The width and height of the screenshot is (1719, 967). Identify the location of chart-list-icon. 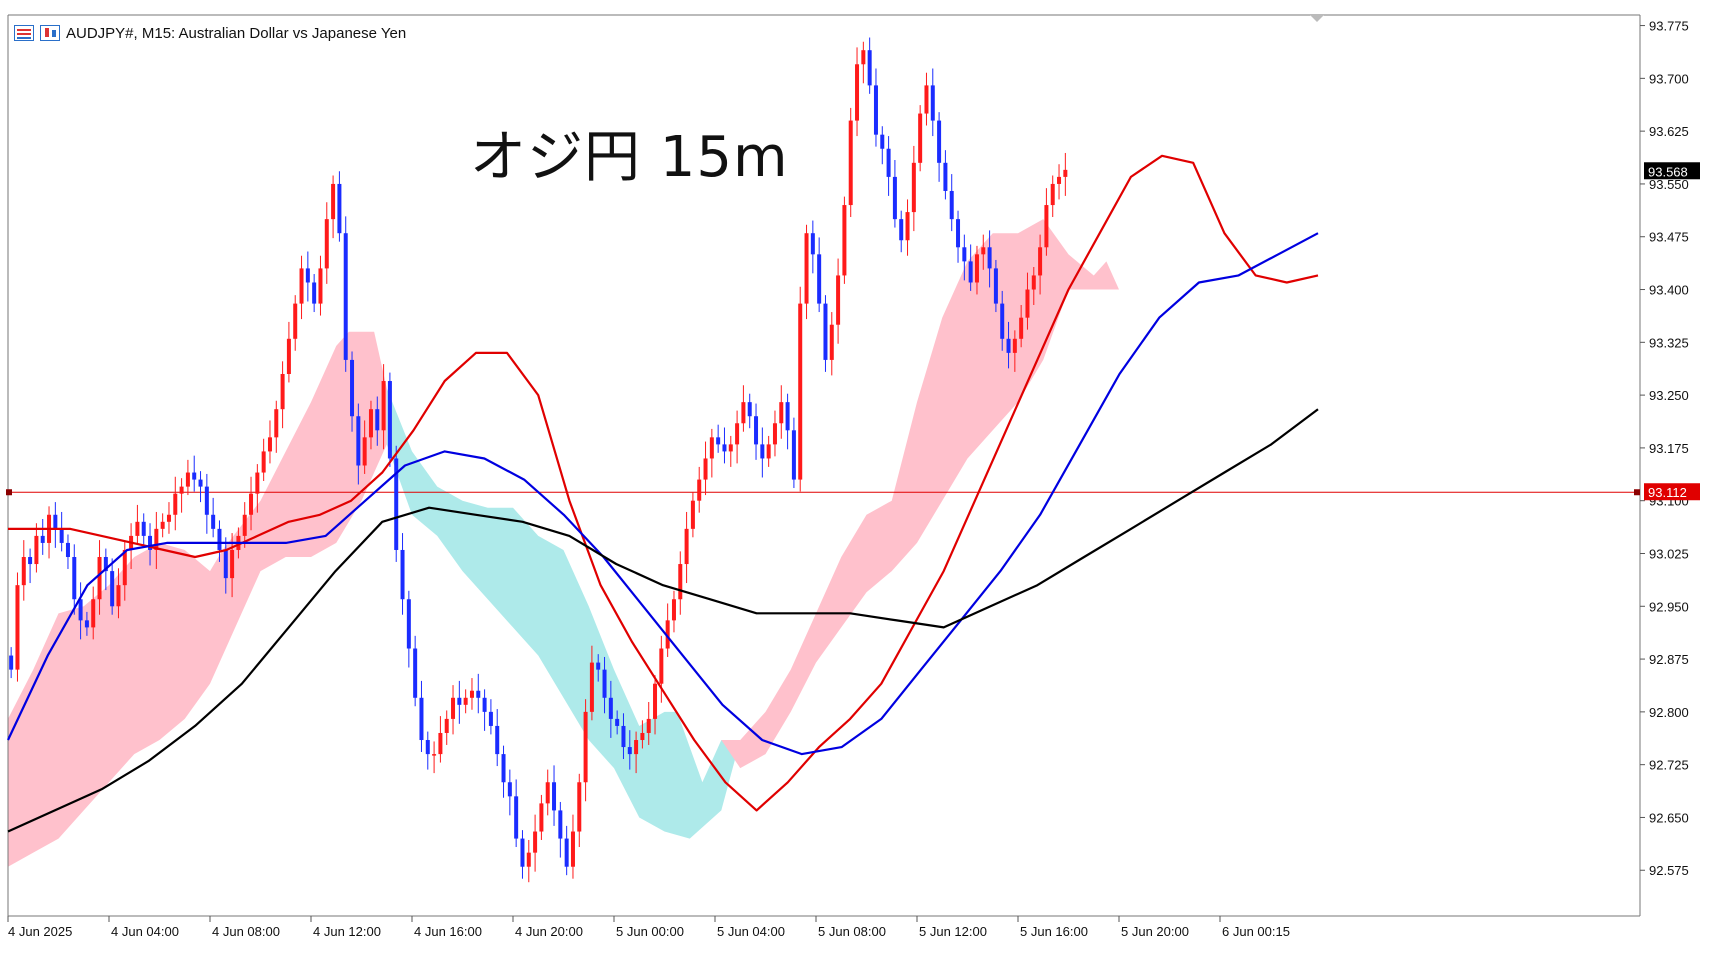
(24, 33).